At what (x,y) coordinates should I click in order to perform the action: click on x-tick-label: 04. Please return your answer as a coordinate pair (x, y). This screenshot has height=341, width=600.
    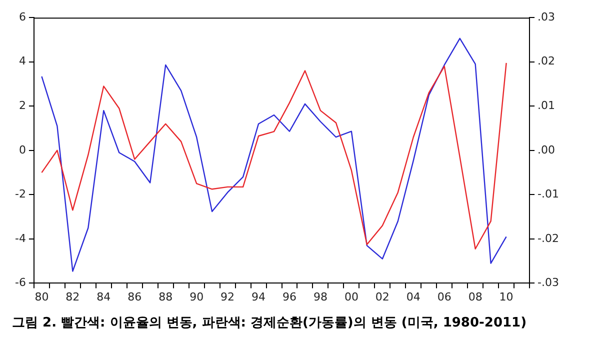
    Looking at the image, I should click on (413, 297).